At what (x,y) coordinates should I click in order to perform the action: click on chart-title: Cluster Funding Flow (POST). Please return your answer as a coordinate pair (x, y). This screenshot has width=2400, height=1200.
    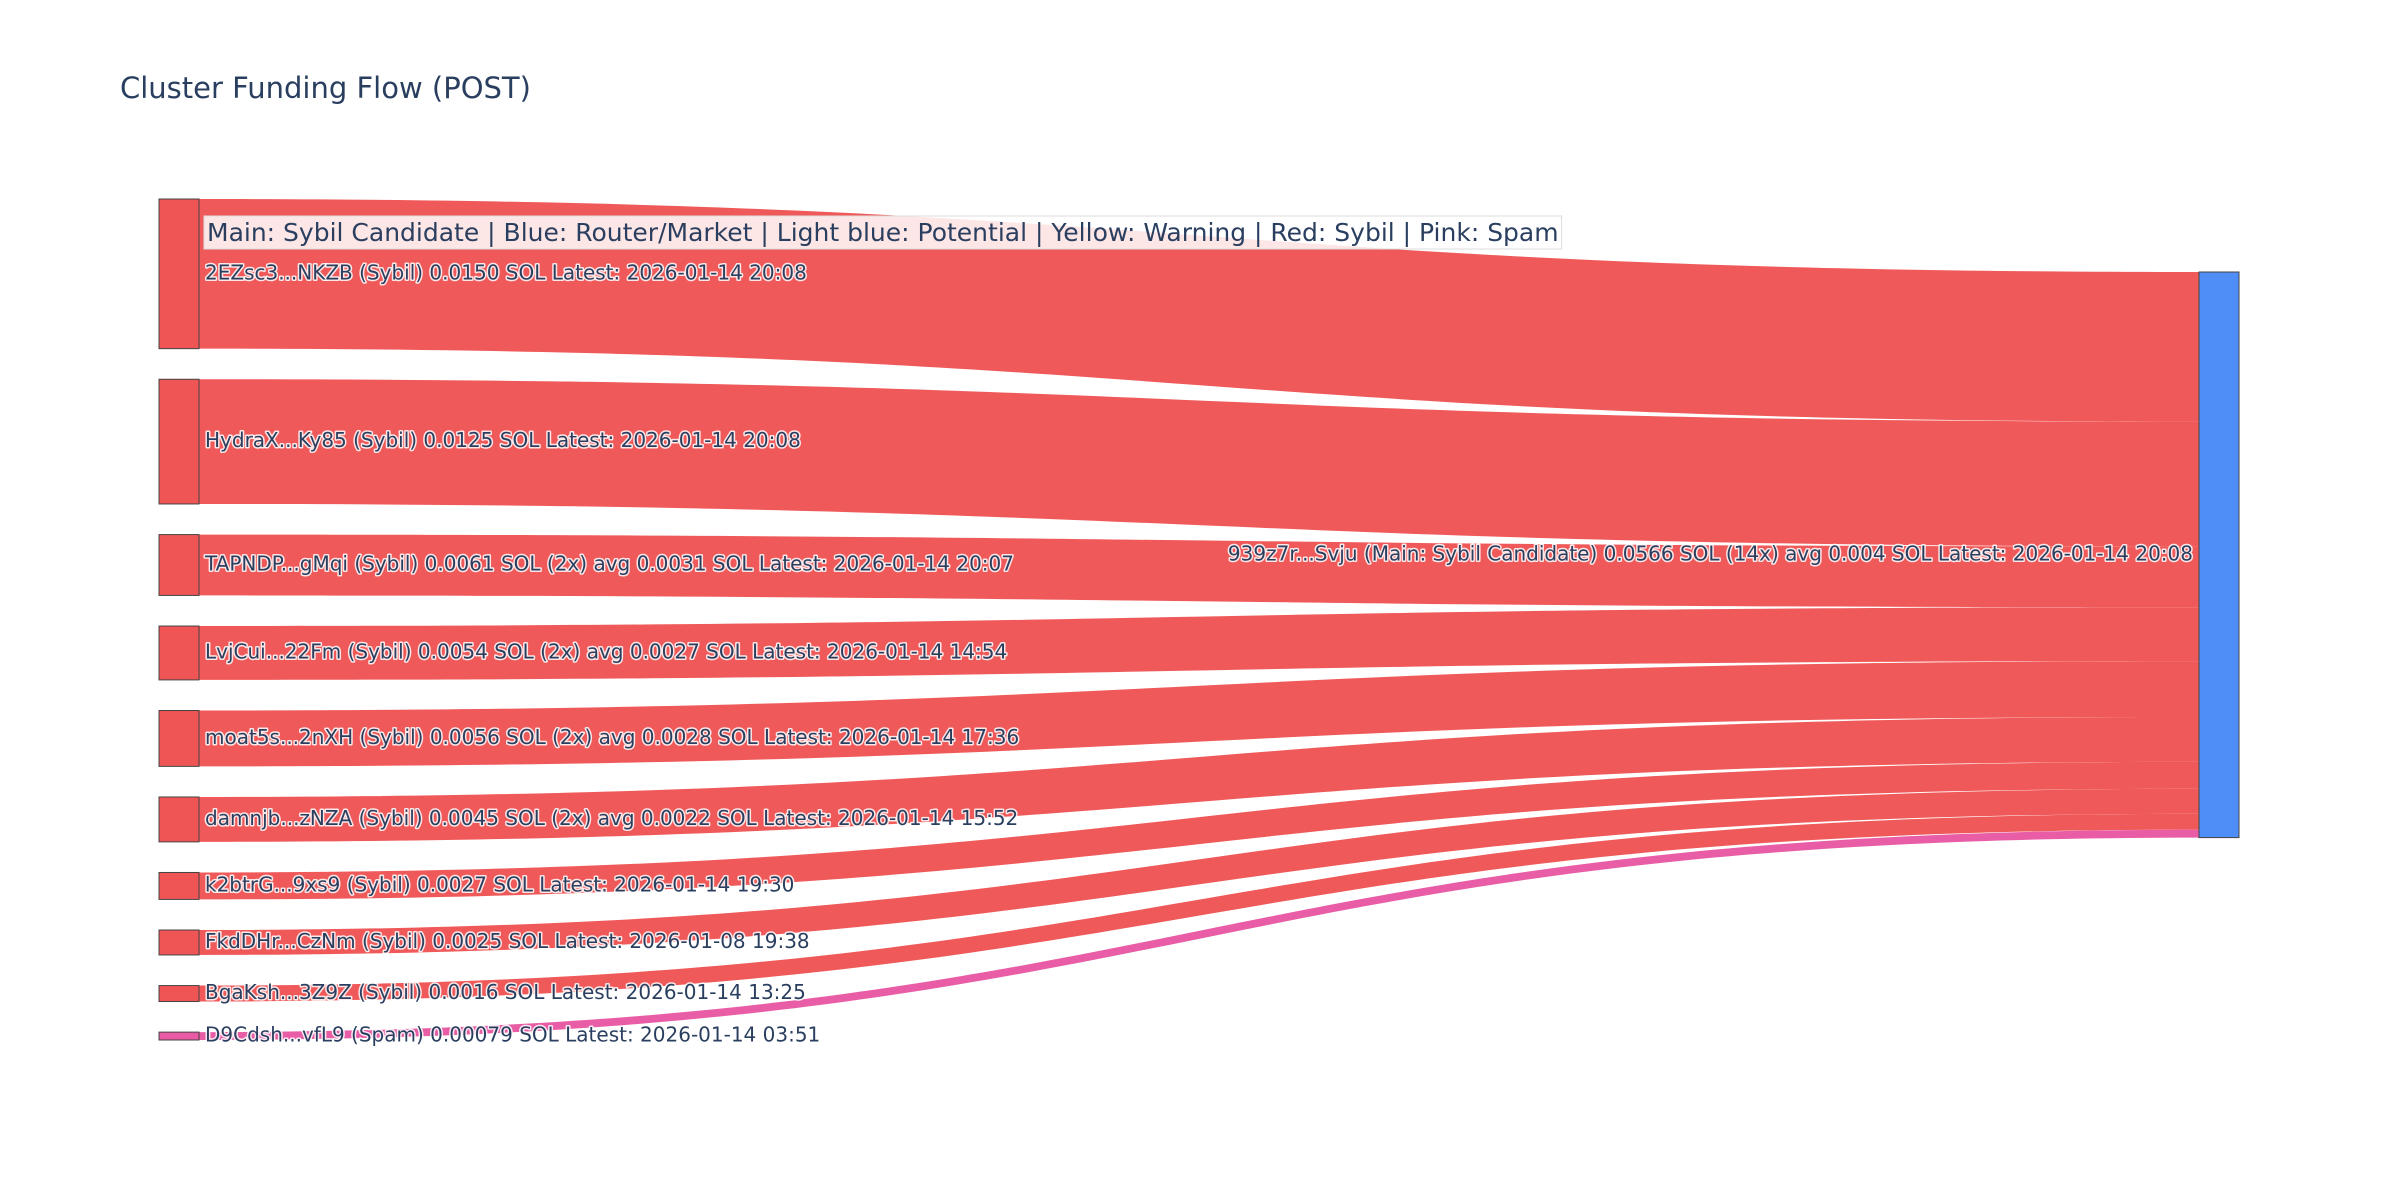
    Looking at the image, I should click on (325, 88).